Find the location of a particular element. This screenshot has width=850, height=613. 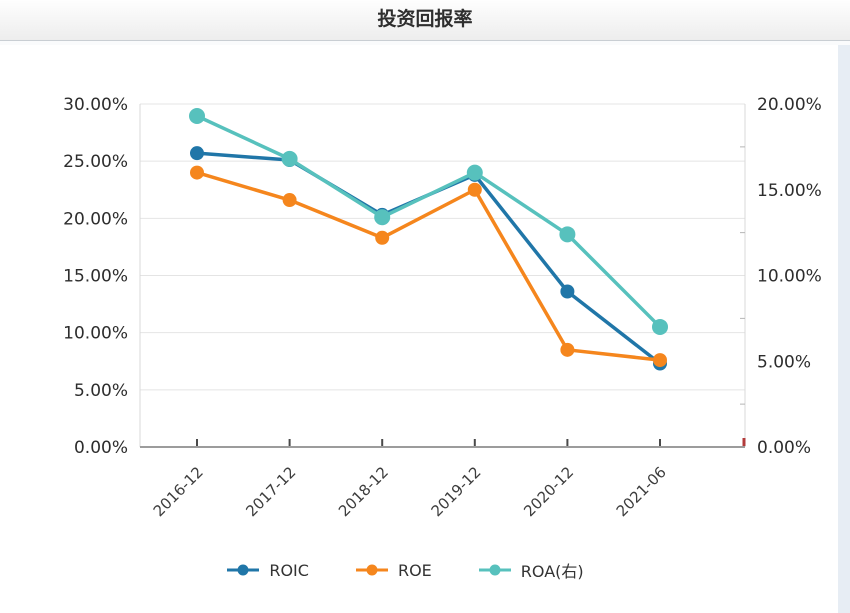

legend-item-roe: ROE is located at coordinates (393, 570).